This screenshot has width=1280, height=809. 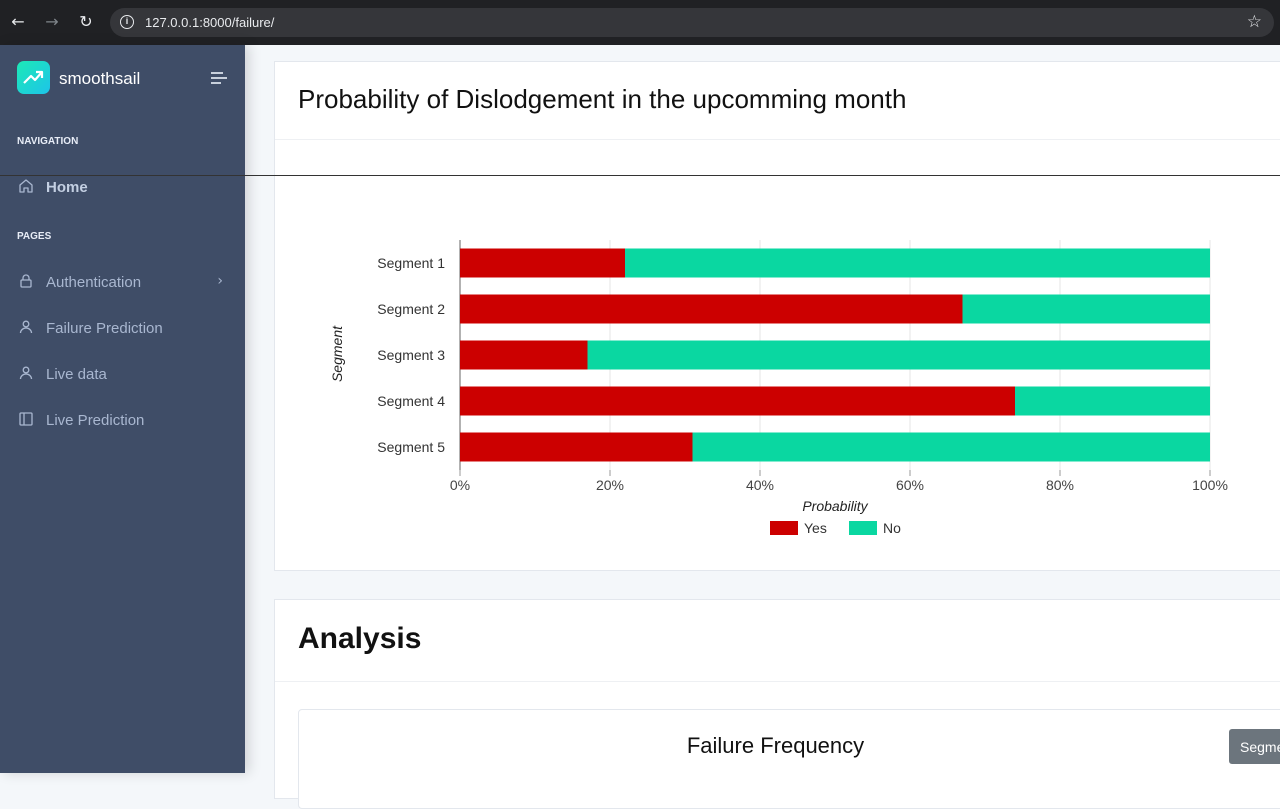 I want to click on sidebar-item-label: Authentication, so click(x=94, y=282).